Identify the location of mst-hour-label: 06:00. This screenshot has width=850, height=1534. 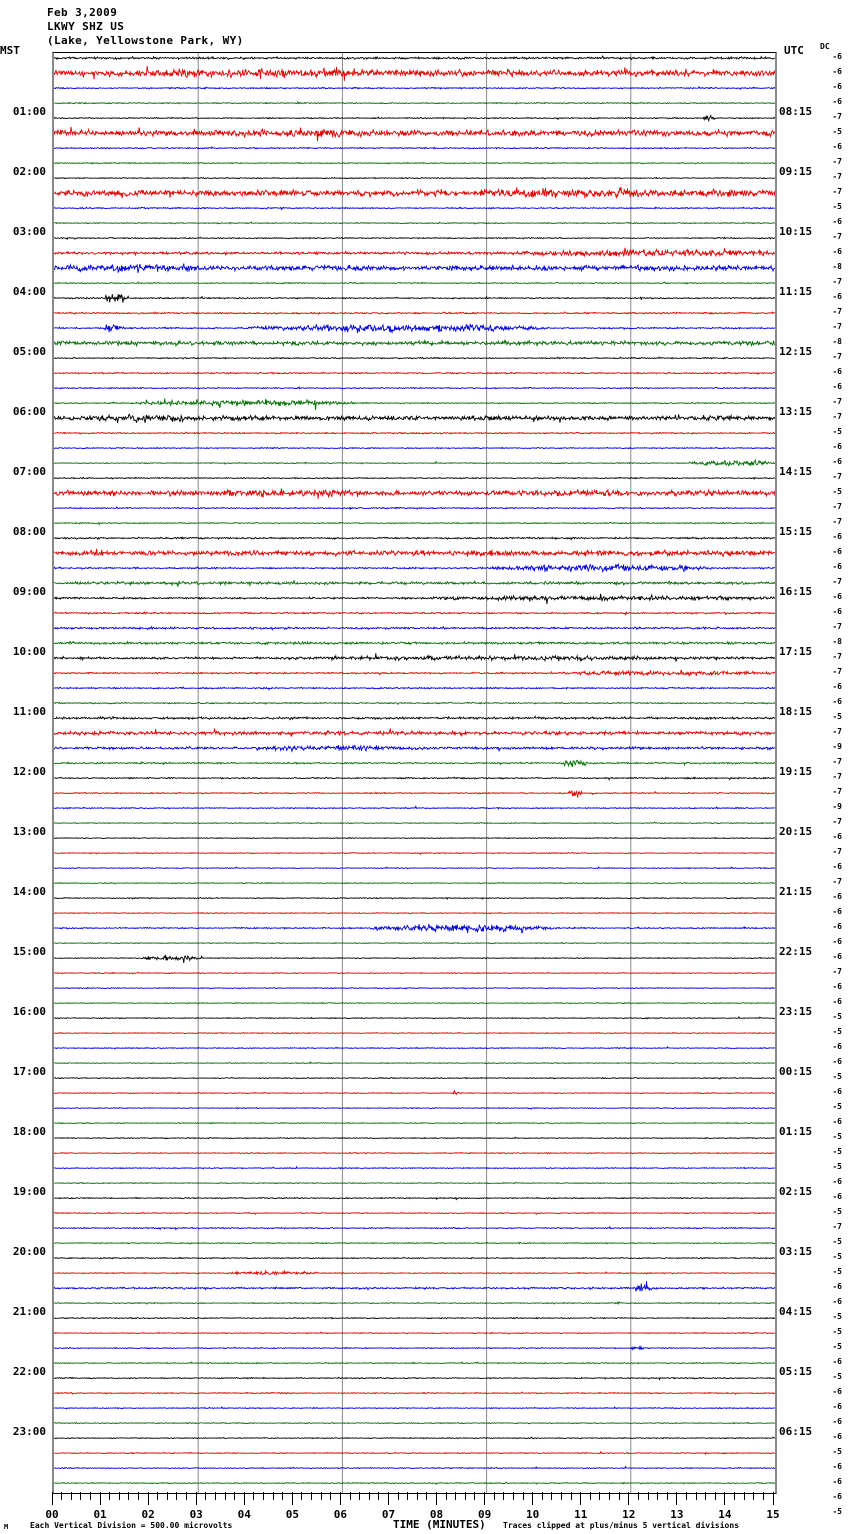
(29, 411).